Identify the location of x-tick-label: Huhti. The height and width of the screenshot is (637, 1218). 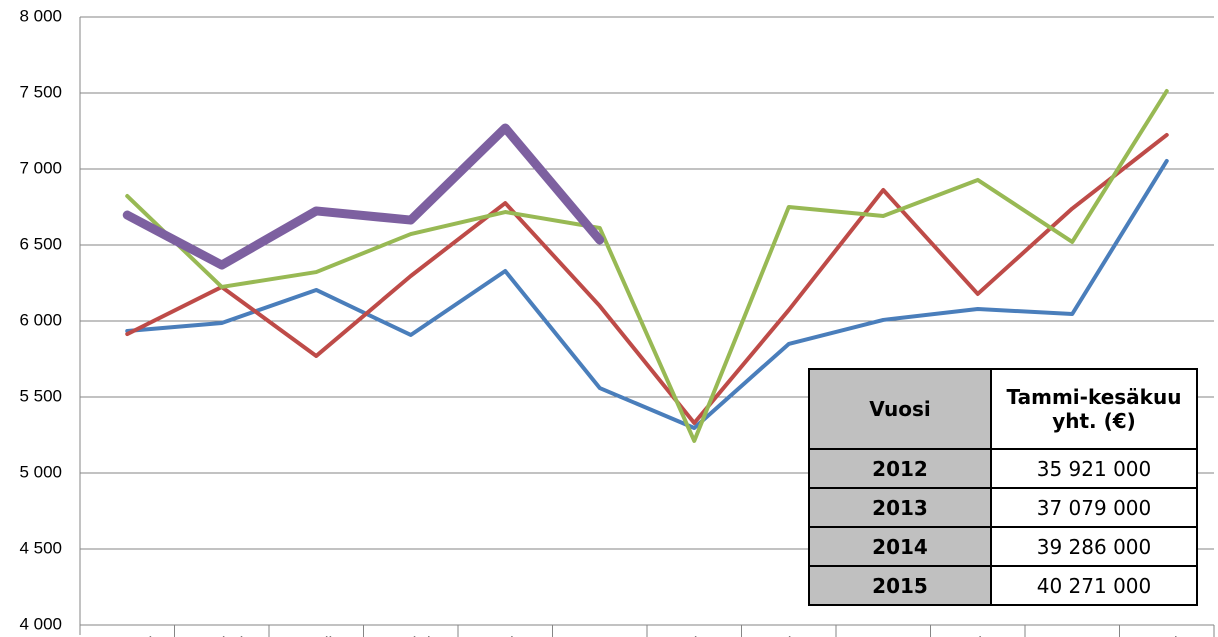
(411, 635).